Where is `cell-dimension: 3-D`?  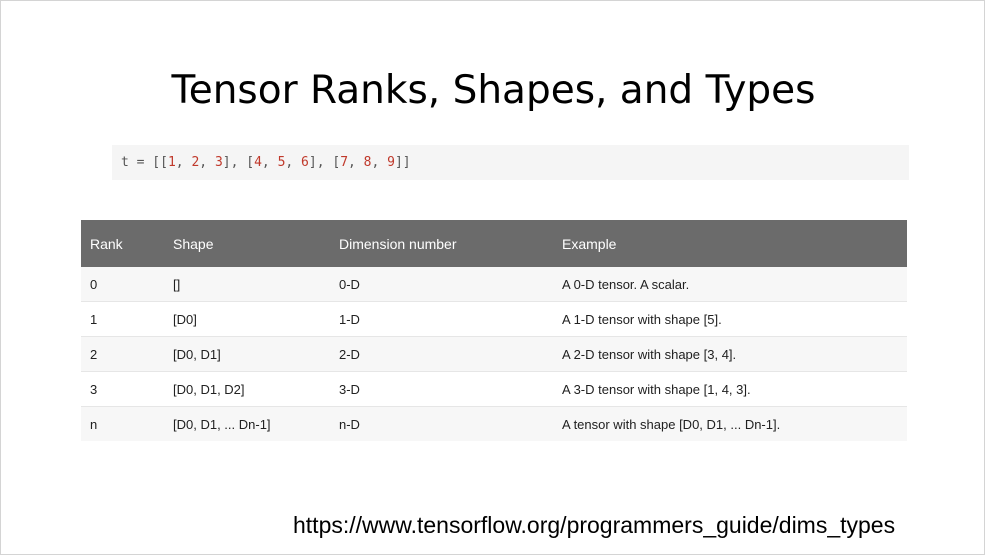 cell-dimension: 3-D is located at coordinates (441, 389).